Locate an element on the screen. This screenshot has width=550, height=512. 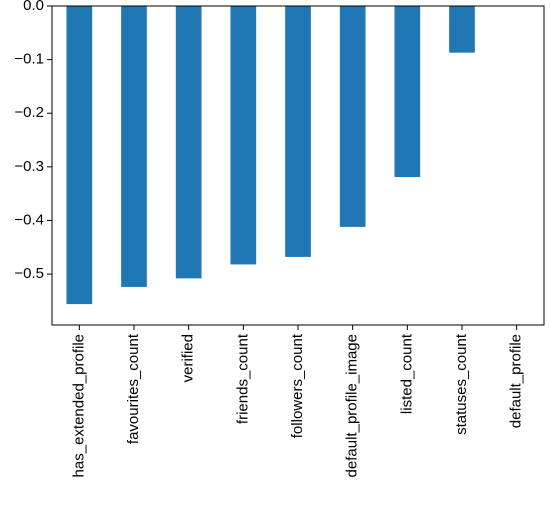
x-tick-label: statuses_count is located at coordinates (461, 384).